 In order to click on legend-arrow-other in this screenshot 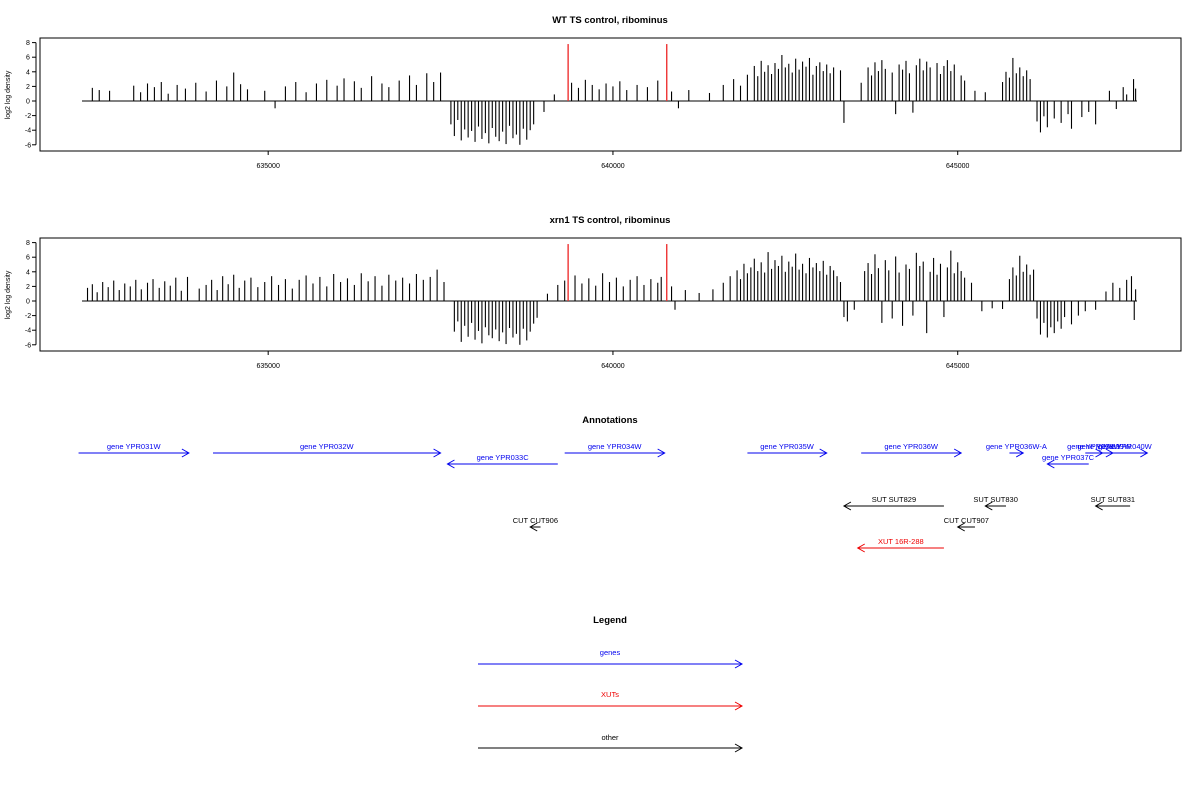, I will do `click(611, 748)`.